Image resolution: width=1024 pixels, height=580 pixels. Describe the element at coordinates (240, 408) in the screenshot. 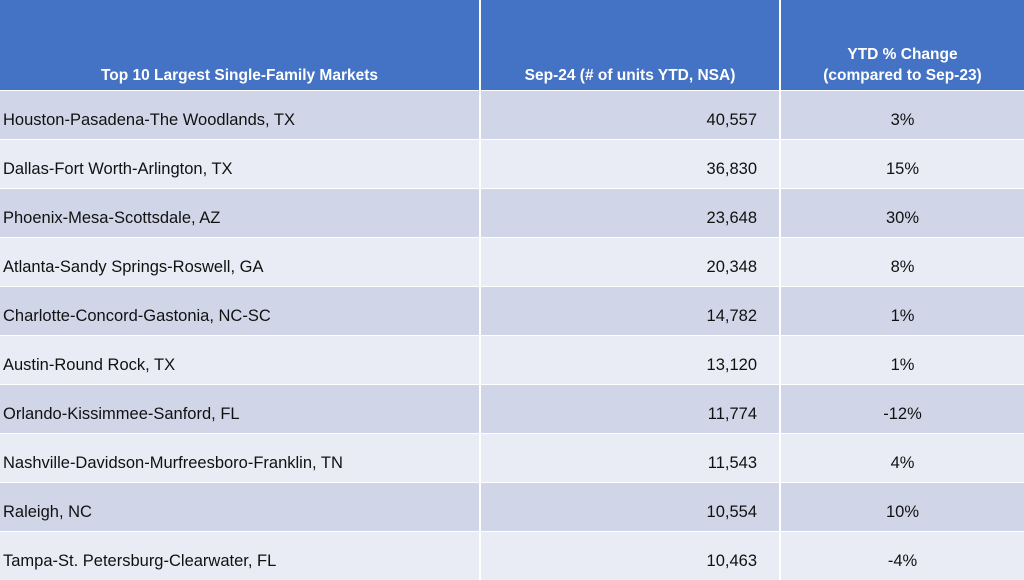

I see `market-cell: Orlando-Kissimmee-Sanford, FL` at that location.